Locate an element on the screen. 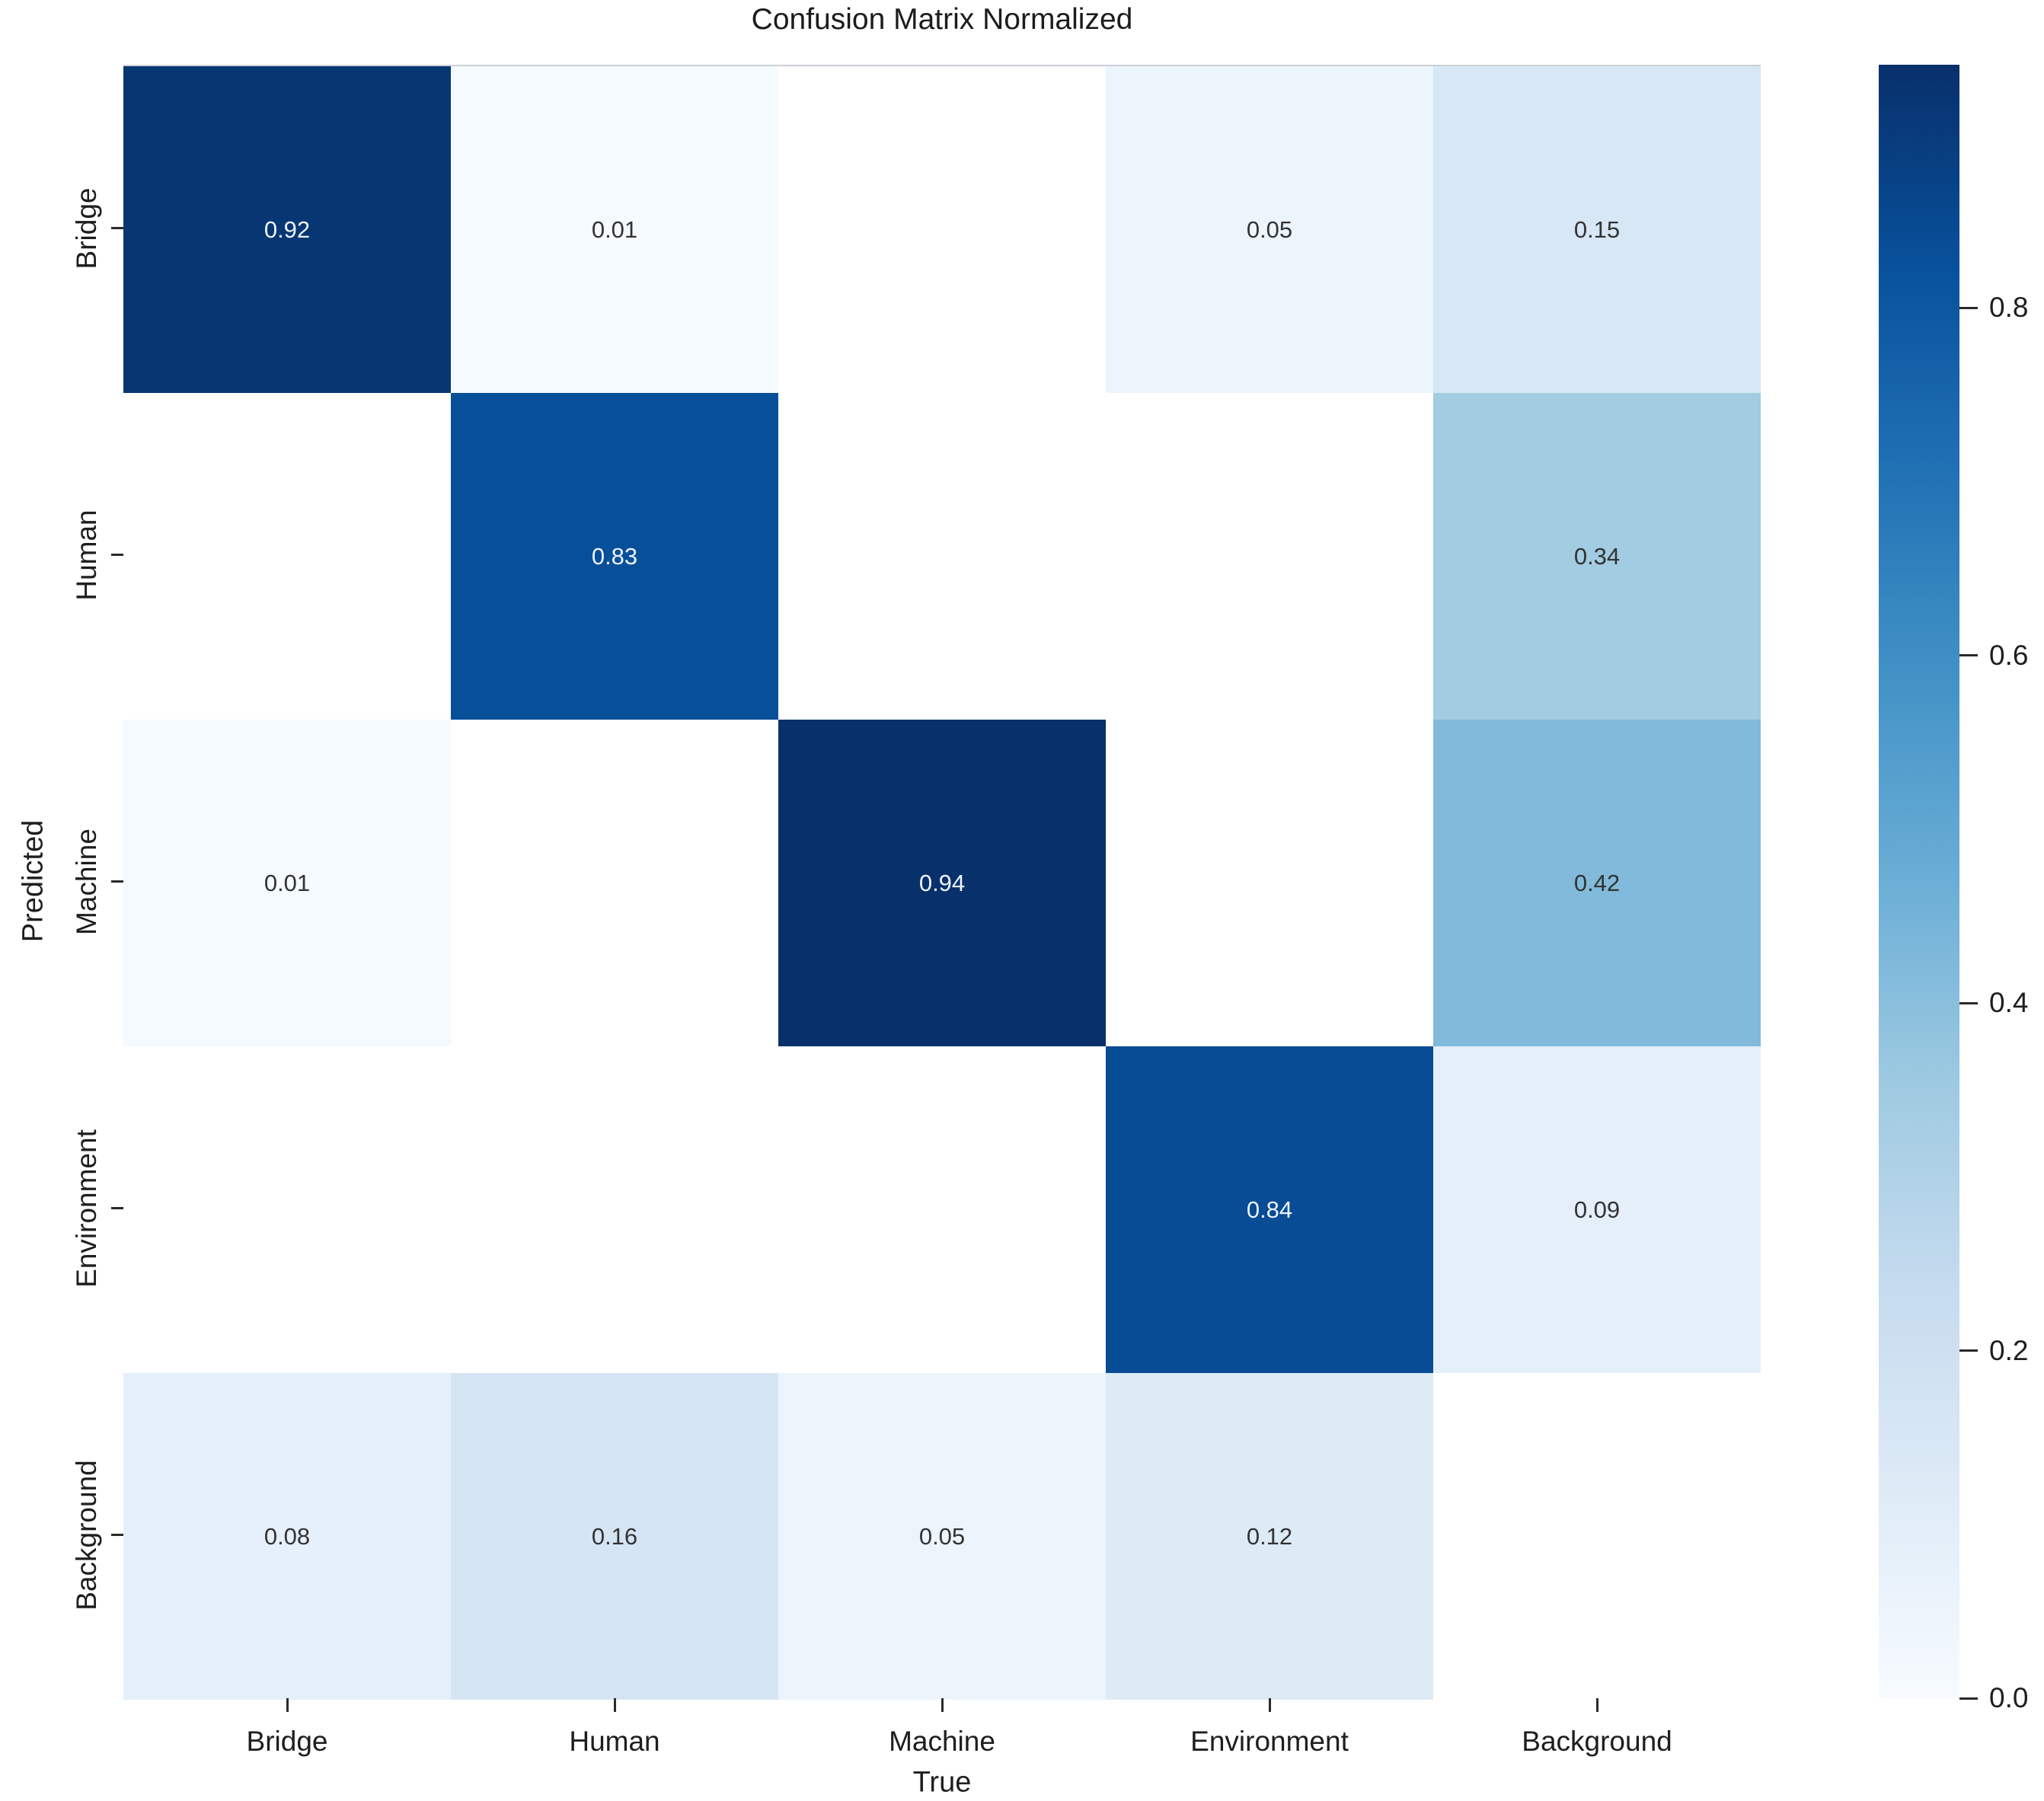  heatmap-cell: 0.83 is located at coordinates (614, 556).